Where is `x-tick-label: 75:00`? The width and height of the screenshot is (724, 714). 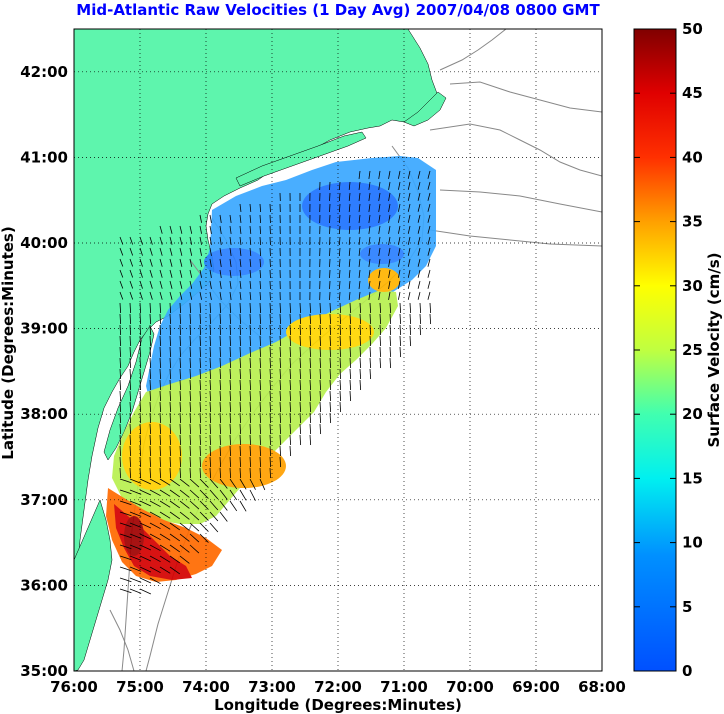 x-tick-label: 75:00 is located at coordinates (140, 687).